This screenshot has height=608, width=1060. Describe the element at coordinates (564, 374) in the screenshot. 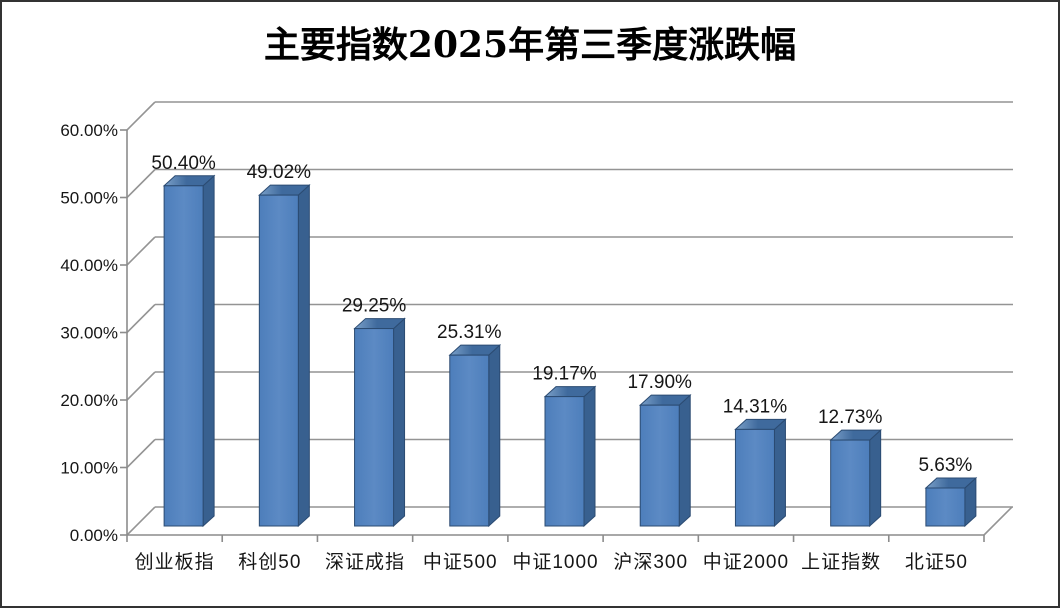

I see `bar-data-label: 19.17%` at that location.